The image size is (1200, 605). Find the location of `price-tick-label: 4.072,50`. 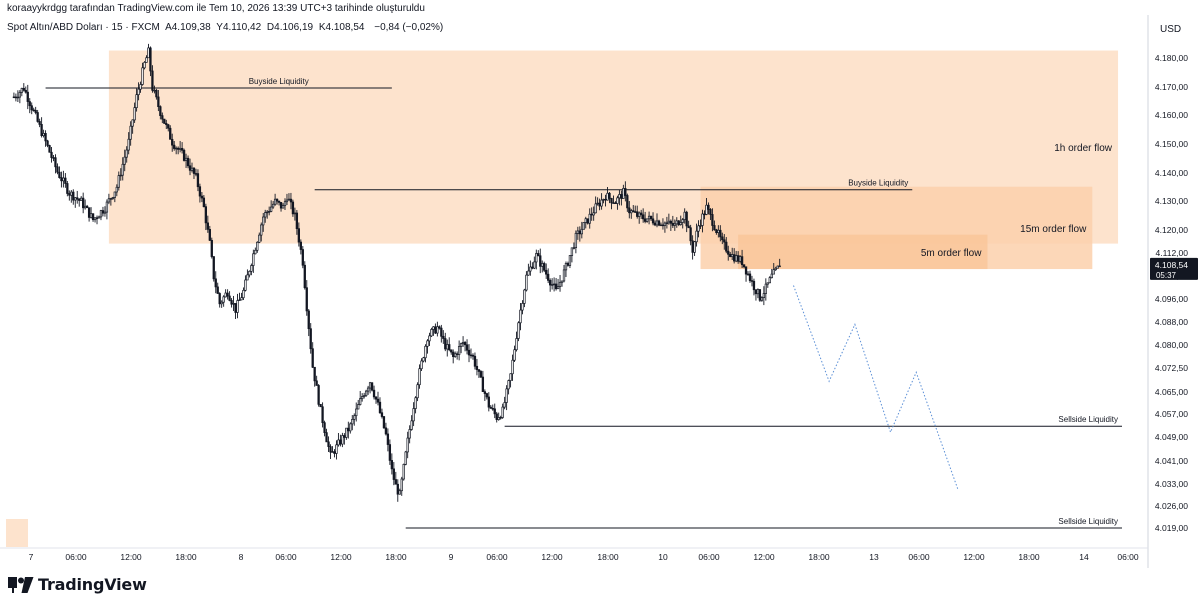

price-tick-label: 4.072,50 is located at coordinates (1171, 368).